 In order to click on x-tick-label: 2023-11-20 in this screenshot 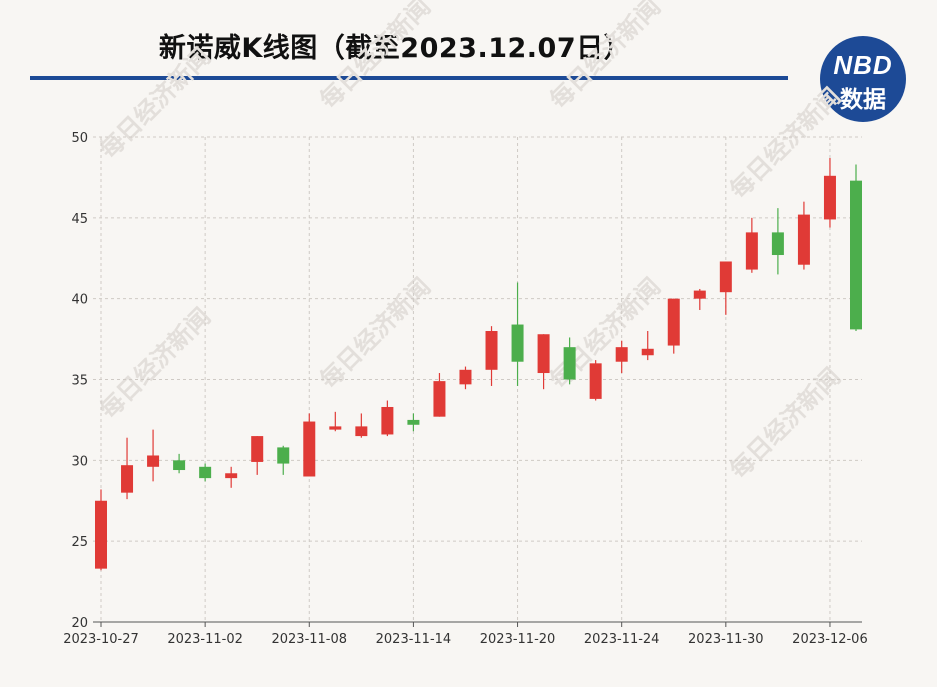, I will do `click(518, 639)`.